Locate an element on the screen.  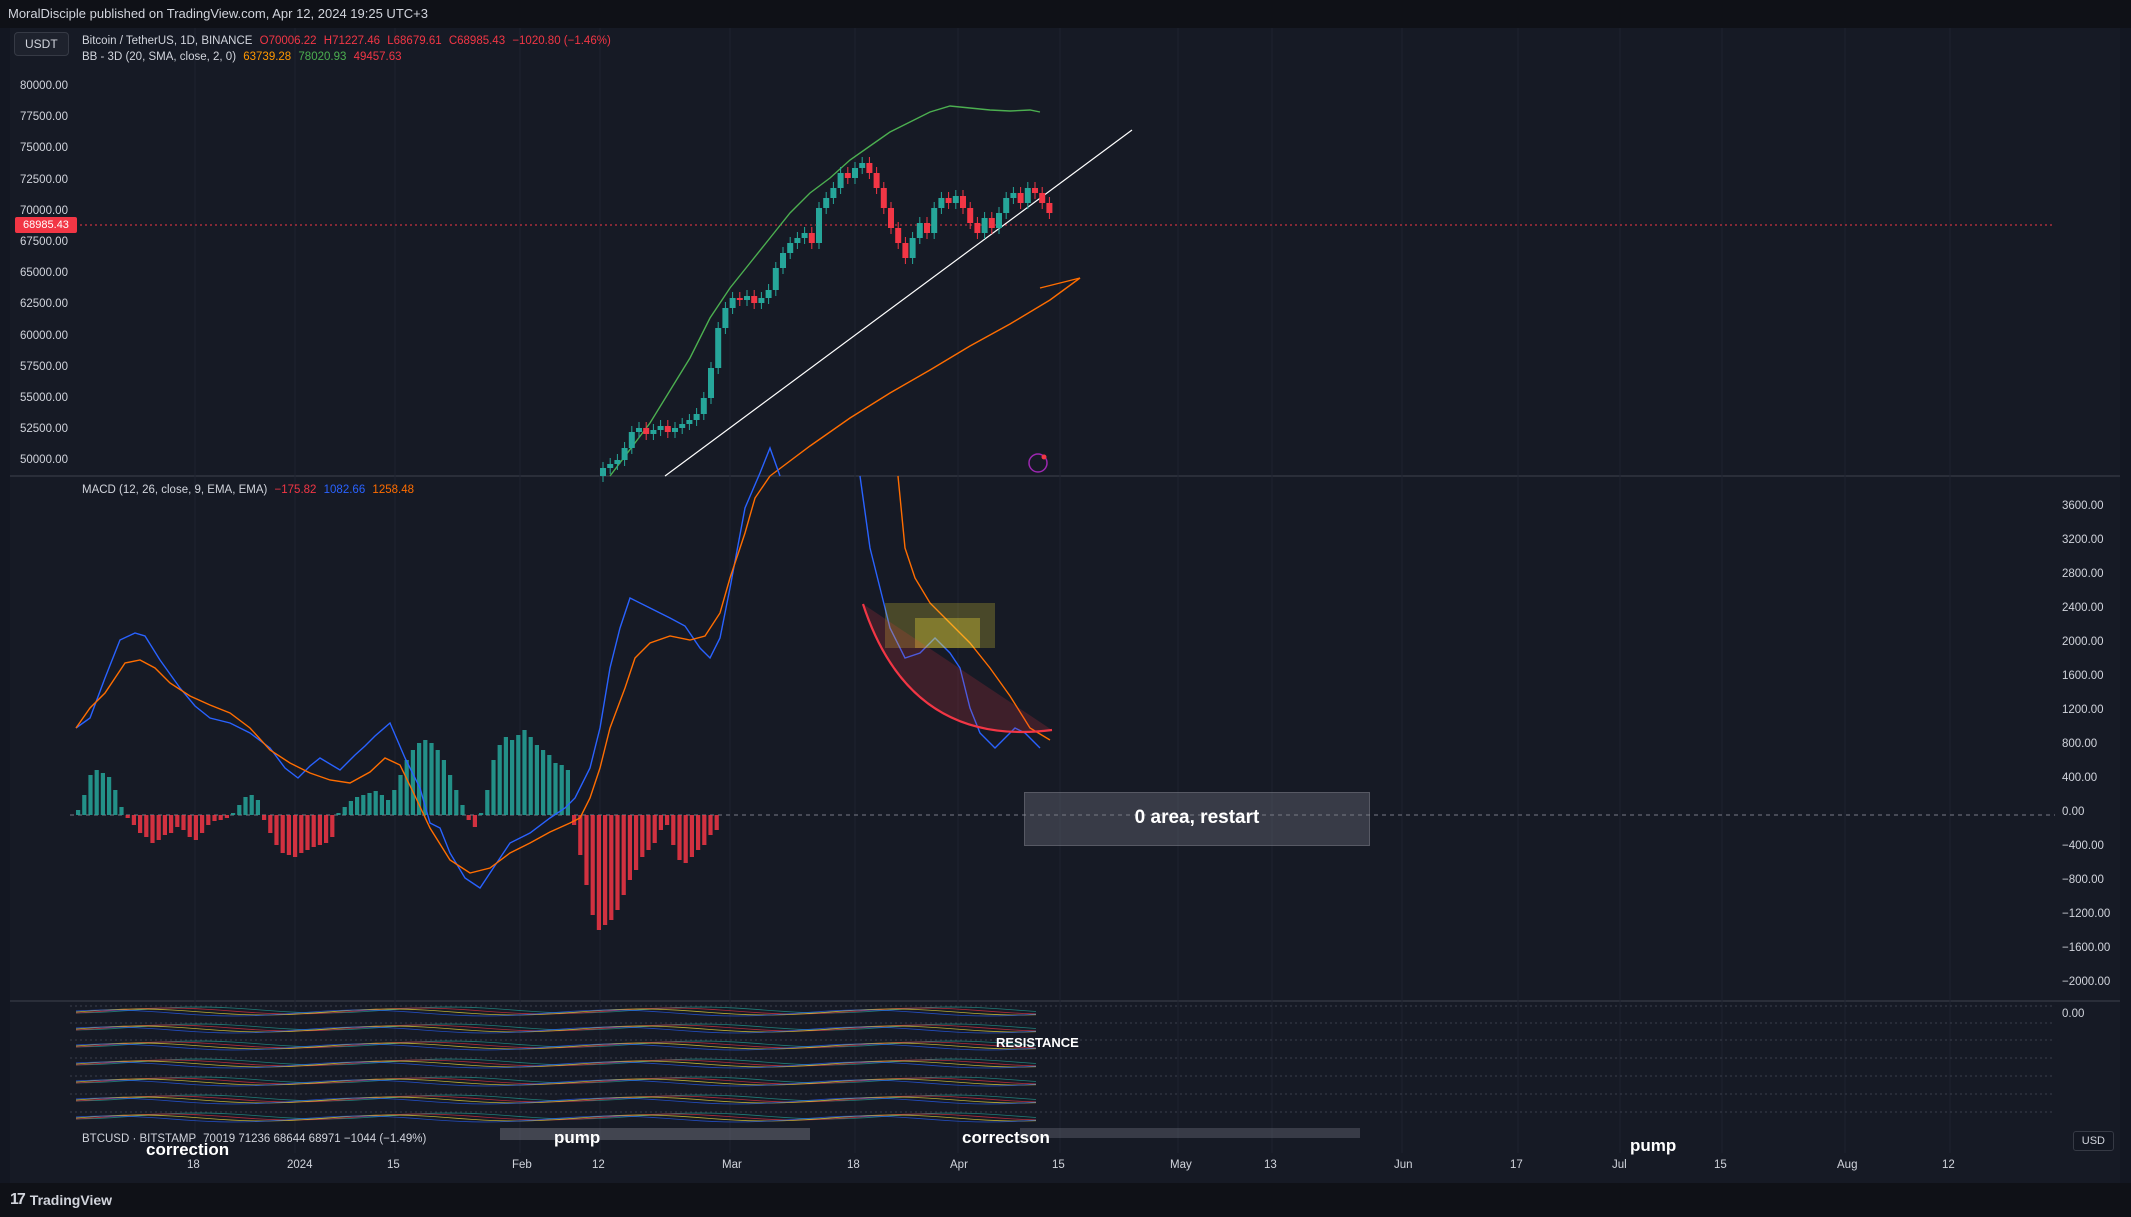
correction-label-2: correctson is located at coordinates (1006, 1137).